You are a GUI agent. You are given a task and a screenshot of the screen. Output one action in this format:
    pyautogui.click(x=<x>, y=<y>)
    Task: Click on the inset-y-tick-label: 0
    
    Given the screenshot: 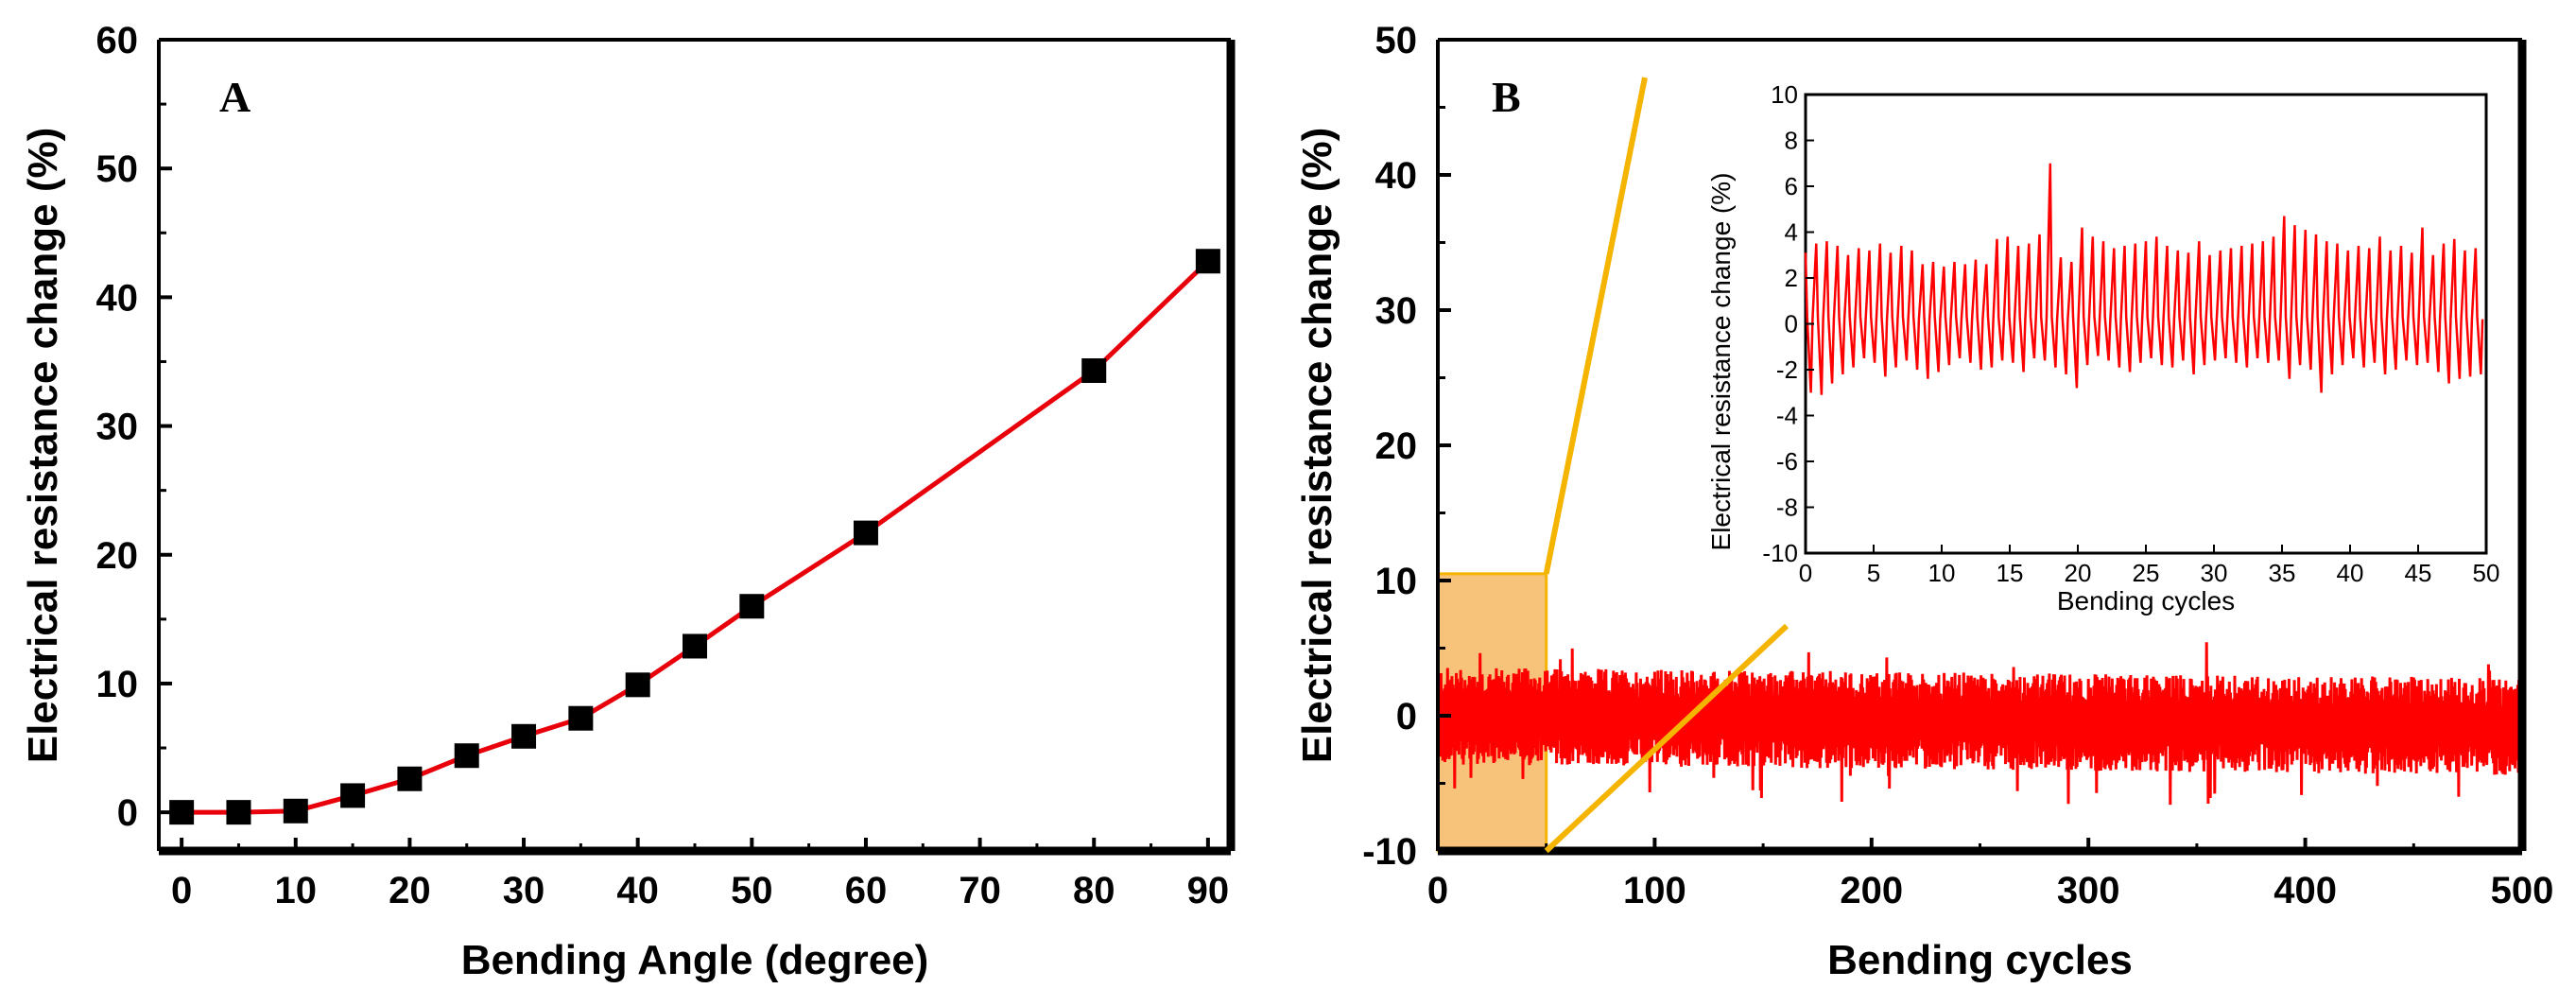 What is the action you would take?
    pyautogui.click(x=1792, y=324)
    